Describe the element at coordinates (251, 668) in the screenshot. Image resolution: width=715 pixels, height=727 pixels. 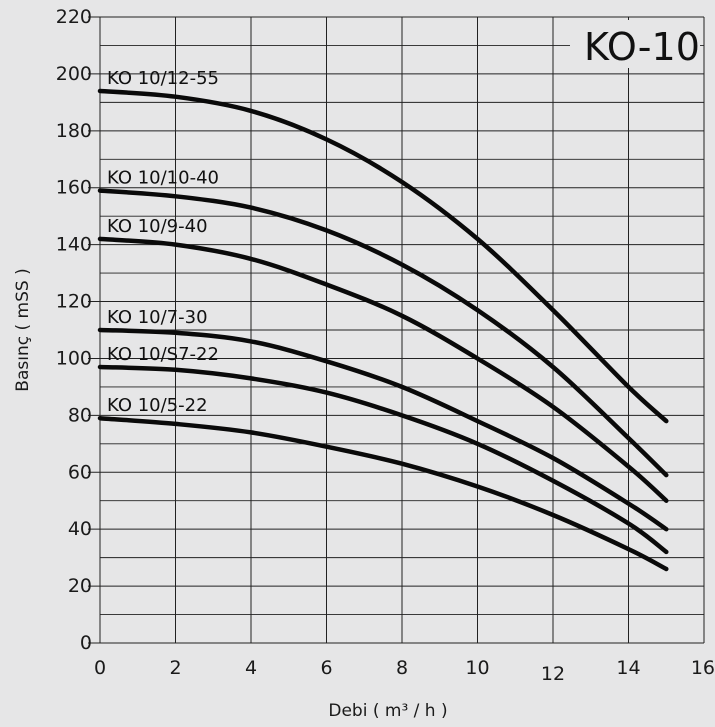
I see `x-tick-label: 4` at that location.